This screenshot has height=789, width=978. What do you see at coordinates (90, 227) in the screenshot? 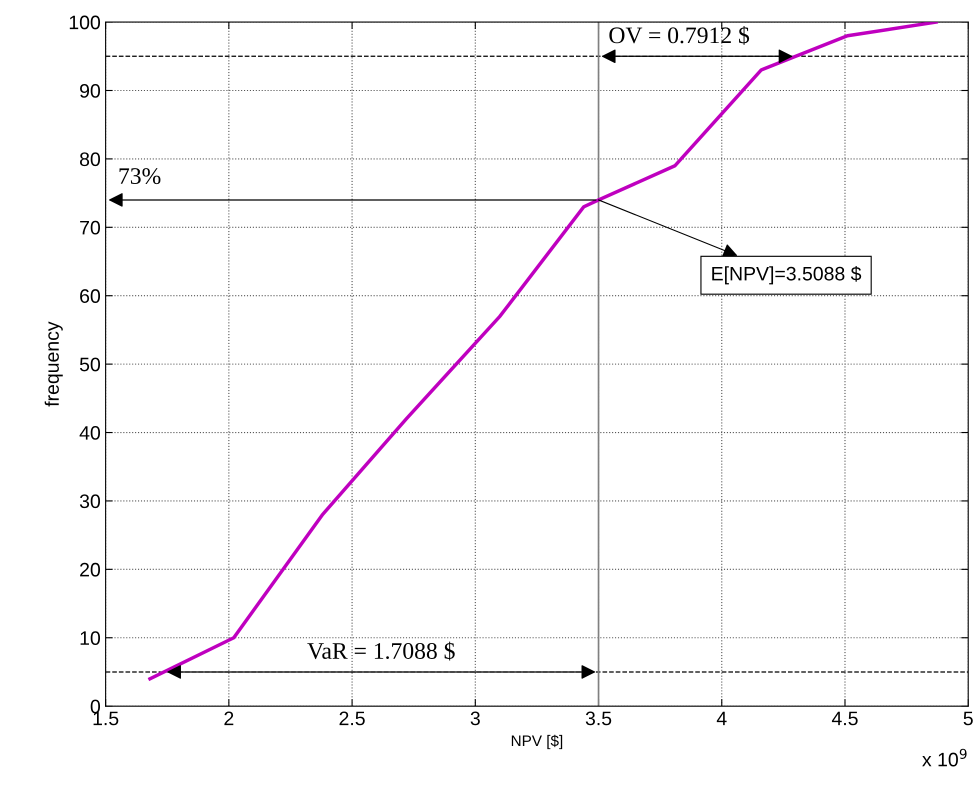
I see `y-tick-label: 70` at bounding box center [90, 227].